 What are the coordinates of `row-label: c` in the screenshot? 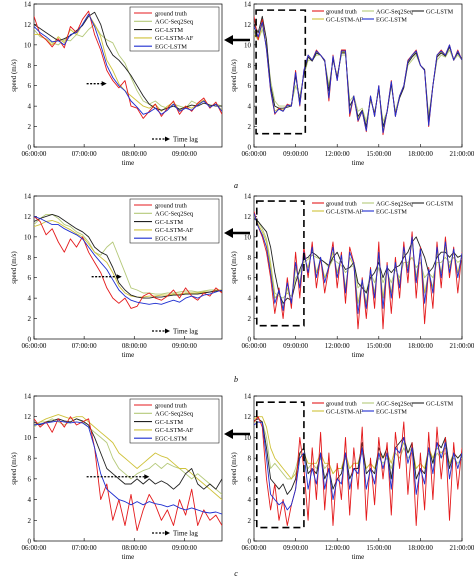 It's located at (236, 573).